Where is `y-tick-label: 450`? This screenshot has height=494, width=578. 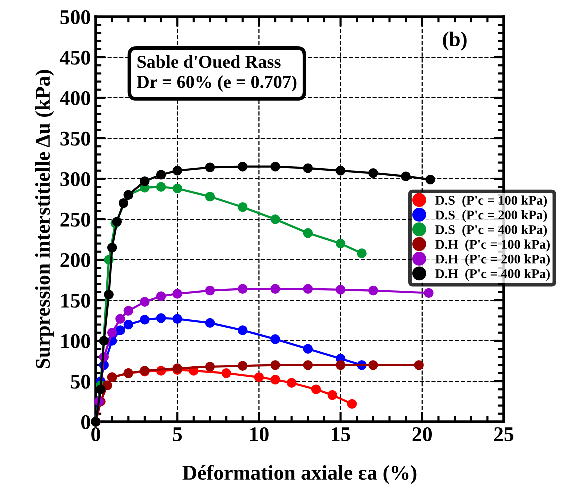
y-tick-label: 450 is located at coordinates (75, 57).